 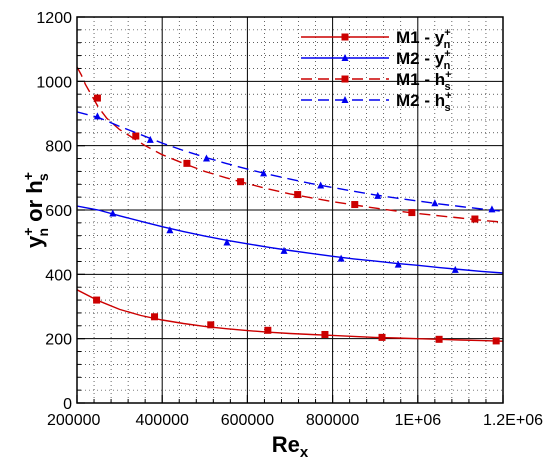 I want to click on x-tick-label: 1E+06, so click(x=417, y=420).